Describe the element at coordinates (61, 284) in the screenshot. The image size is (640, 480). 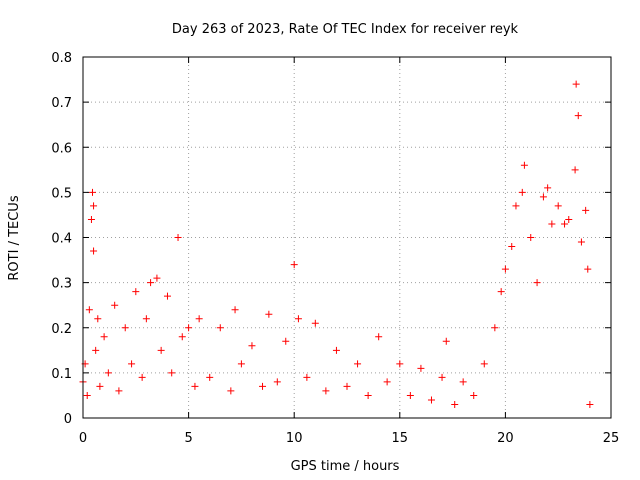
I see `y-tick-label: 0.3` at that location.